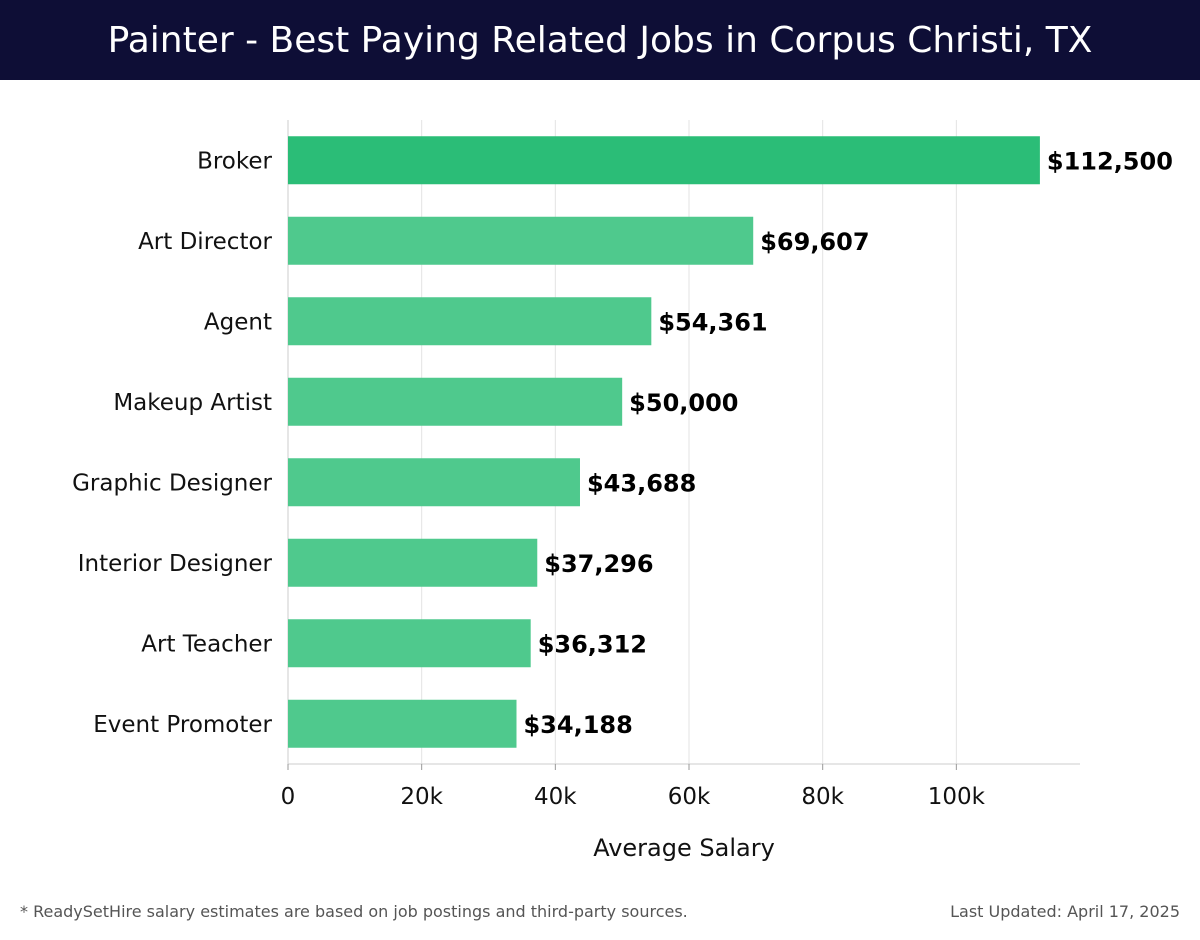 This screenshot has width=1200, height=940. What do you see at coordinates (598, 564) in the screenshot?
I see `data-label: $37,296` at bounding box center [598, 564].